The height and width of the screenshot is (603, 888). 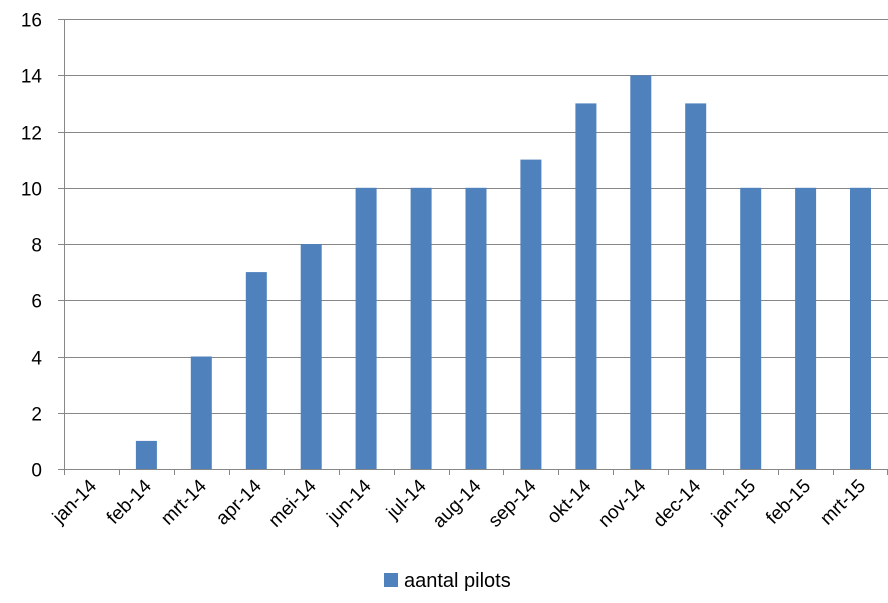 I want to click on y-tick-labels: 0 2 4 6 8 10 12 14 16, so click(x=32, y=246).